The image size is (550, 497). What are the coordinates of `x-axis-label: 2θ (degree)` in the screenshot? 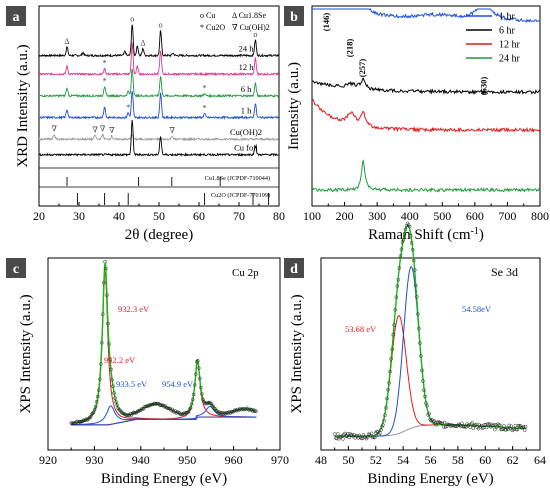 It's located at (159, 235).